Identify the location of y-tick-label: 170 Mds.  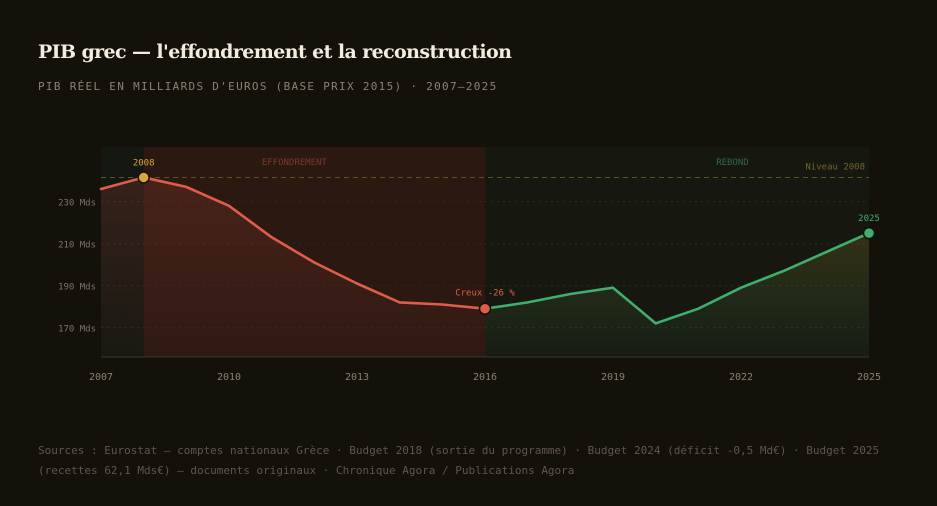
(77, 330).